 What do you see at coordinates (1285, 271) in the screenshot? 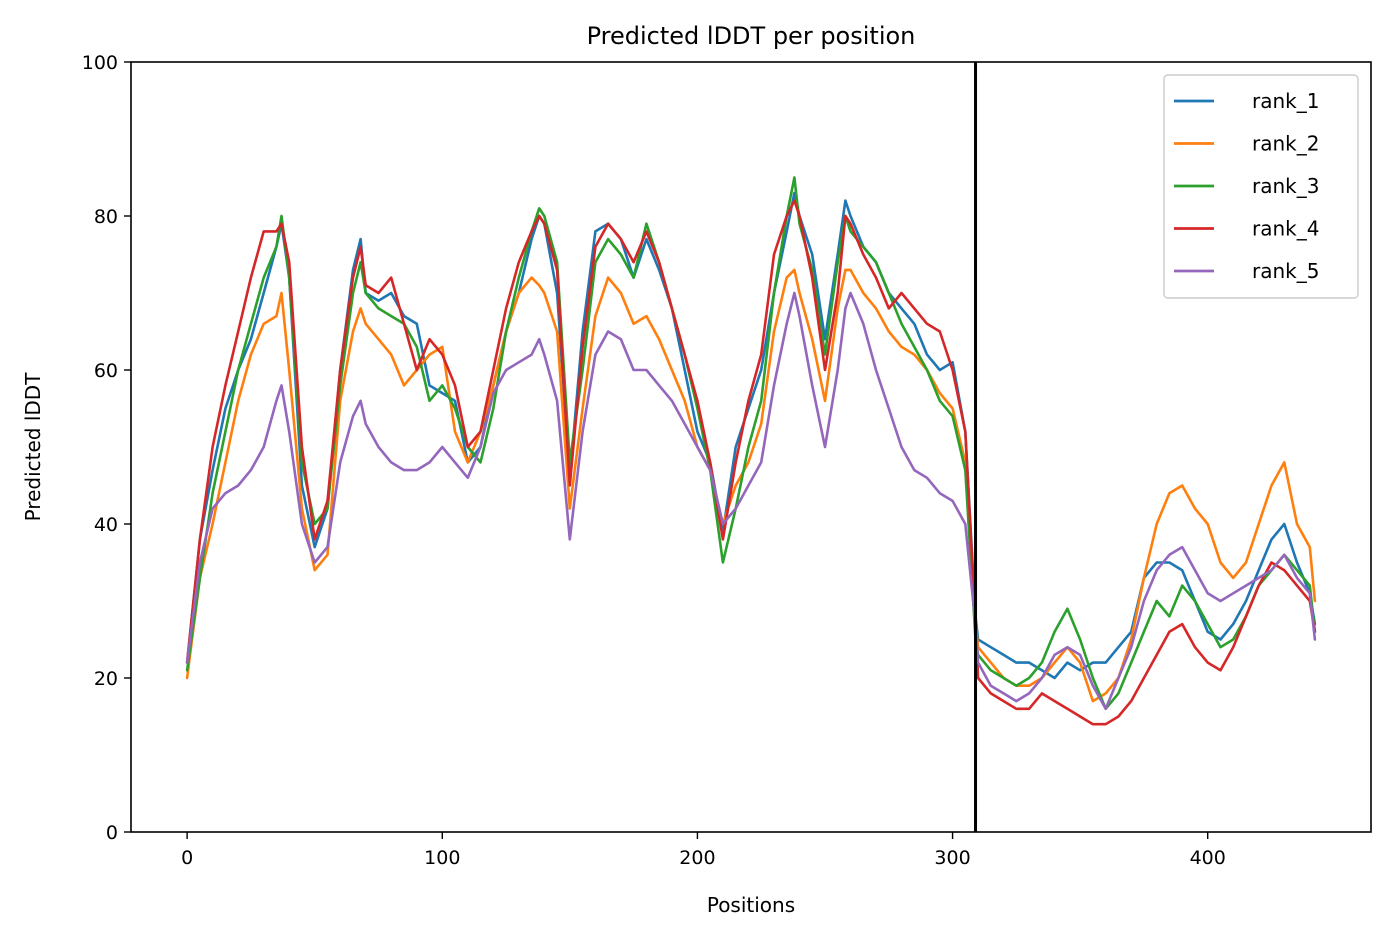
I see `legend-label: rank_5` at bounding box center [1285, 271].